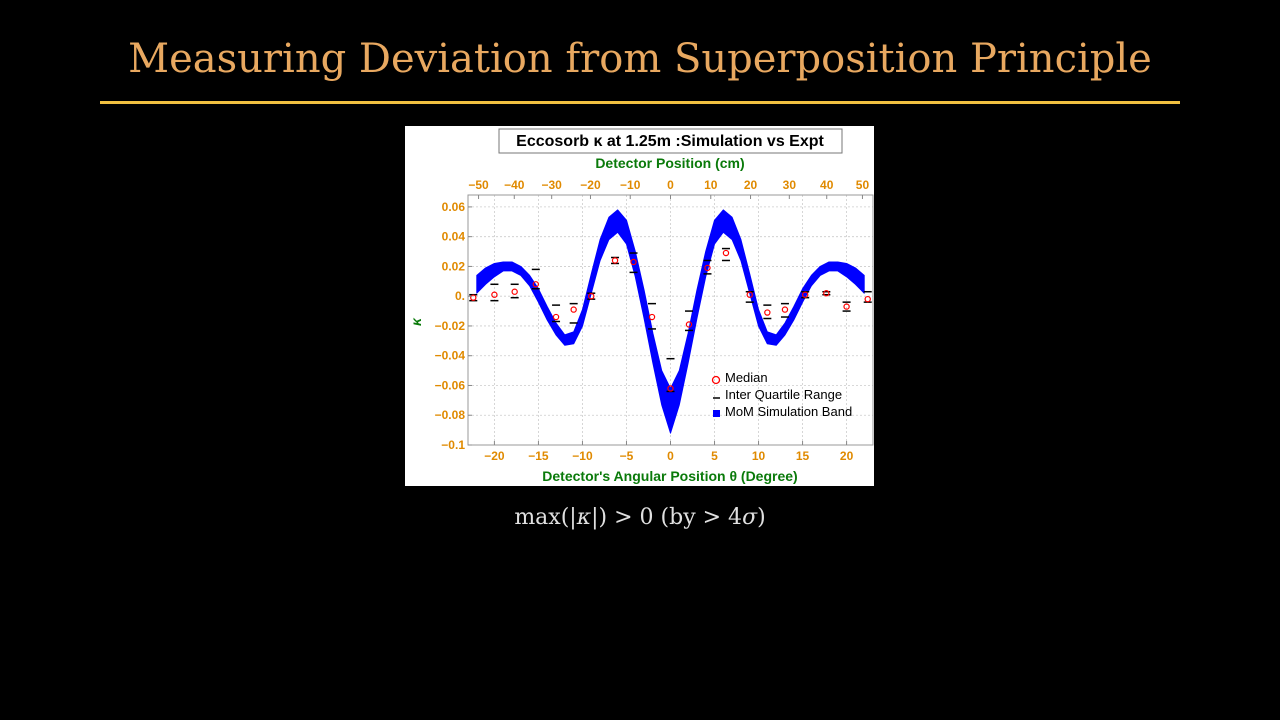  What do you see at coordinates (478, 185) in the screenshot?
I see `x2-tick-label: −50` at bounding box center [478, 185].